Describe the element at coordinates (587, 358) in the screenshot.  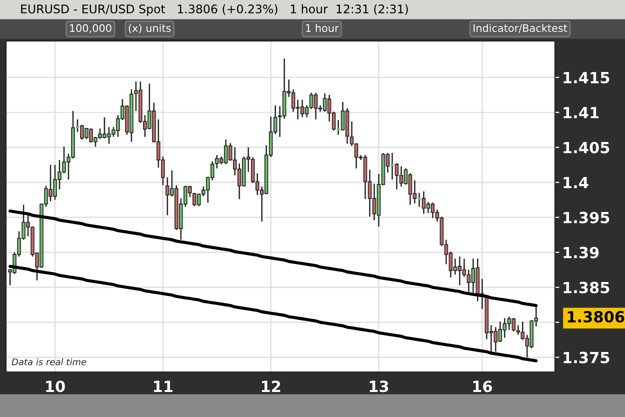
I see `y-tick-label: 1.375` at that location.